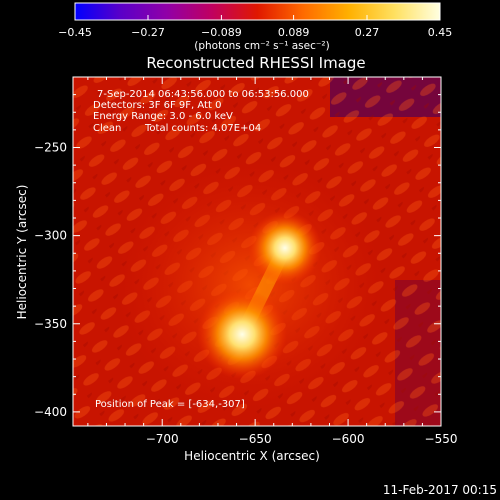 The image size is (500, 500). I want to click on colorbar-ticks: −0.45 −0.27 −0.089 0.089 0.27 0.45, so click(255, 27).